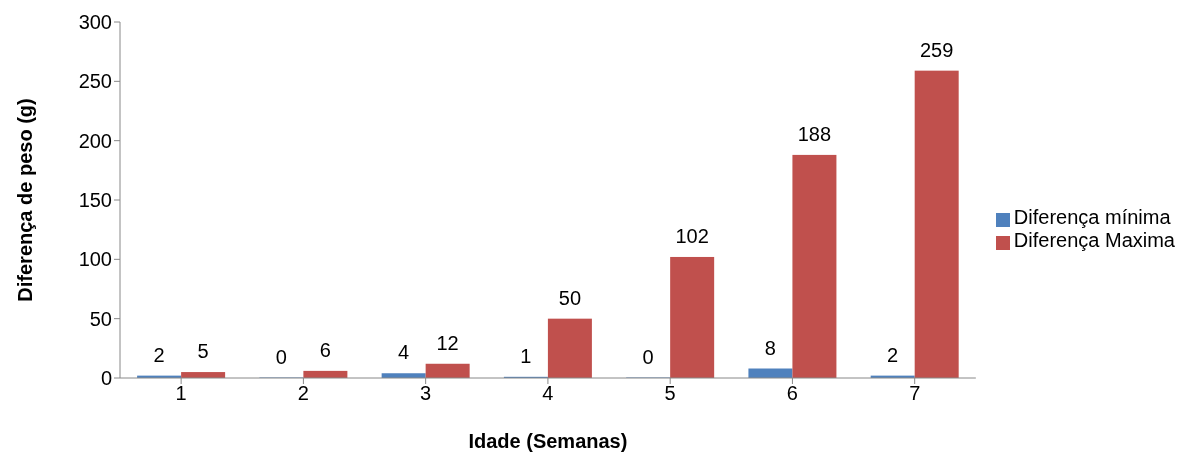  What do you see at coordinates (692, 235) in the screenshot?
I see `data-label: 102` at bounding box center [692, 235].